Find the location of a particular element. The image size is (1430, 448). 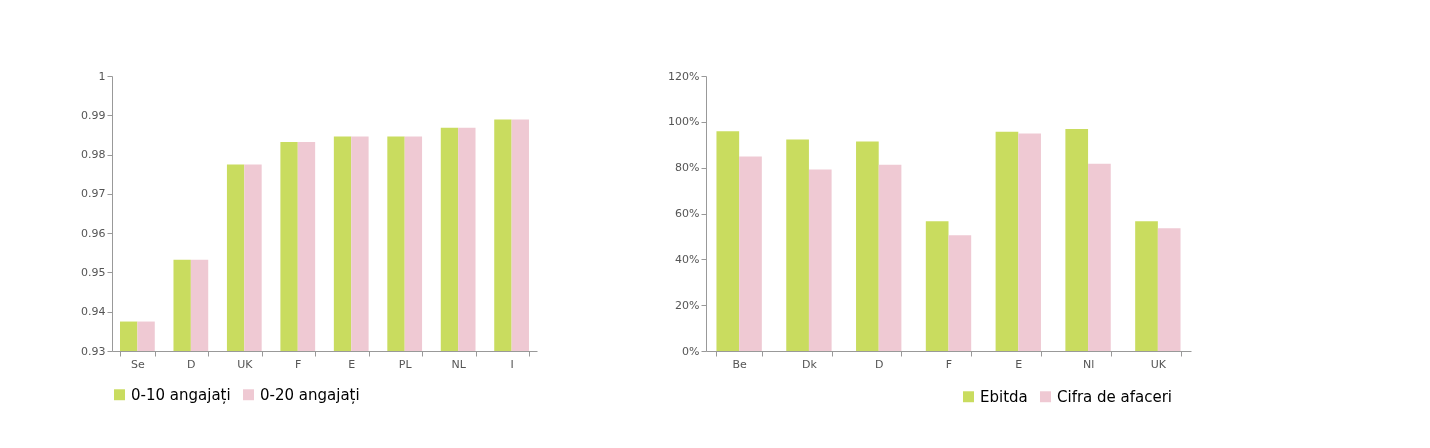

legend-label: Ebitda is located at coordinates (1004, 396).